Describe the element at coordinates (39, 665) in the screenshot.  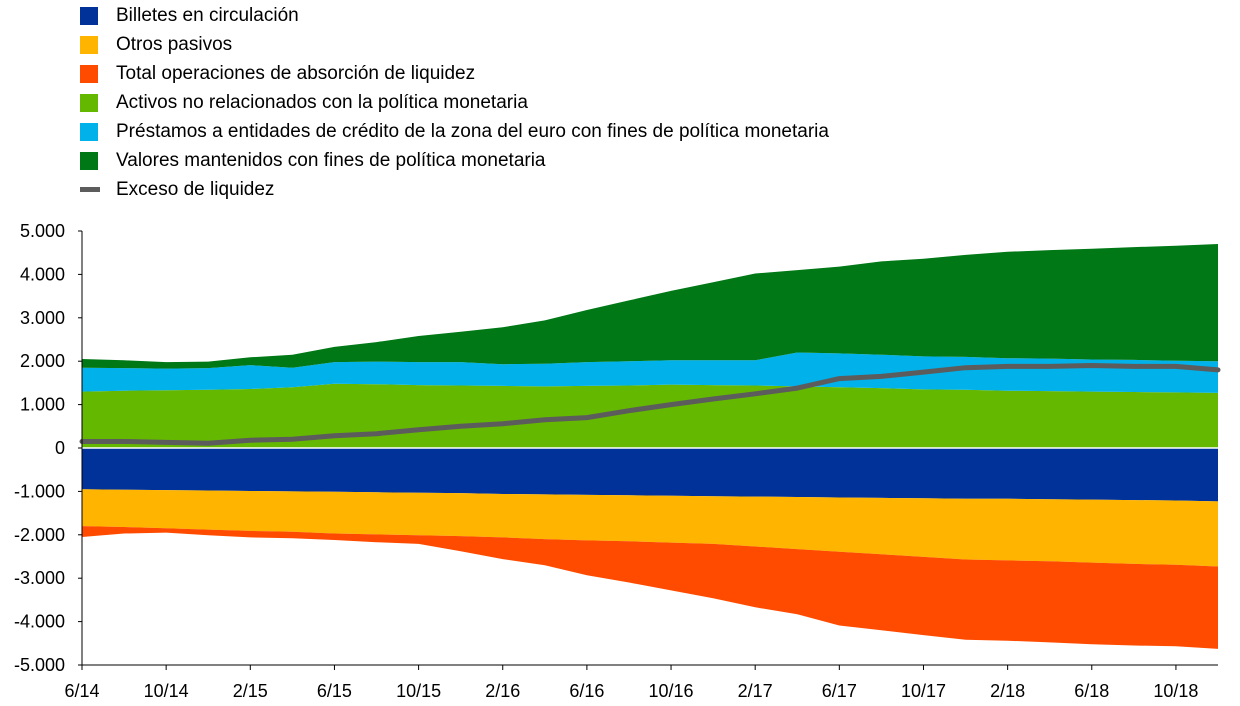
I see `y-tick-label: -5.000` at that location.